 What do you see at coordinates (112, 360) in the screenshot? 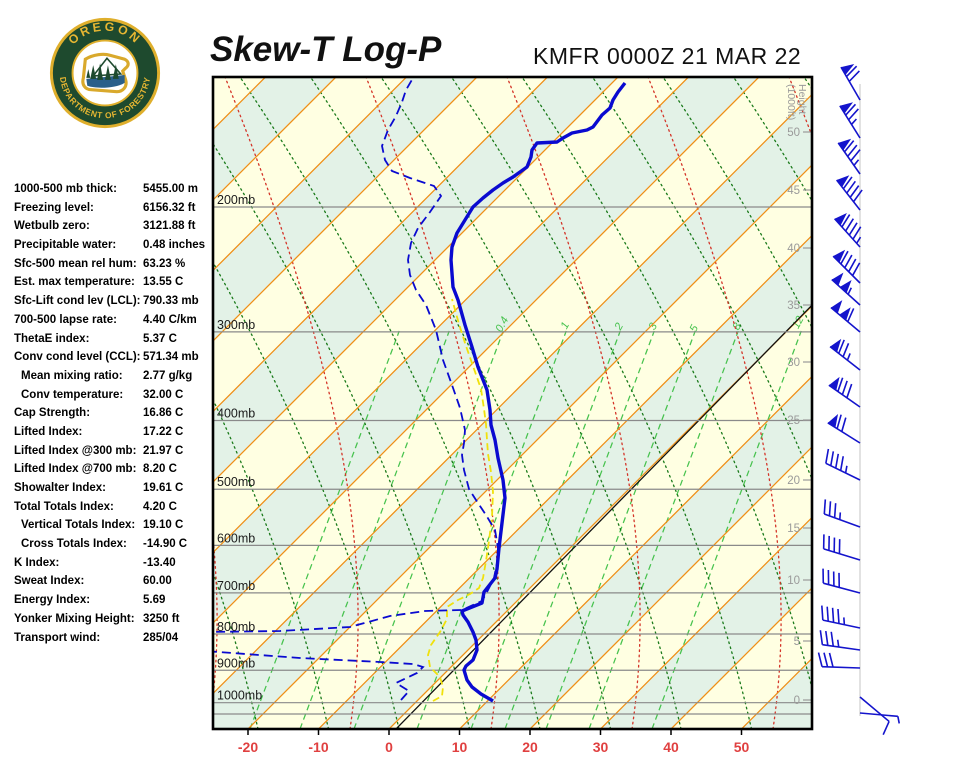
I see `index-row: Conv cond level (CCL): 571.34 mb` at bounding box center [112, 360].